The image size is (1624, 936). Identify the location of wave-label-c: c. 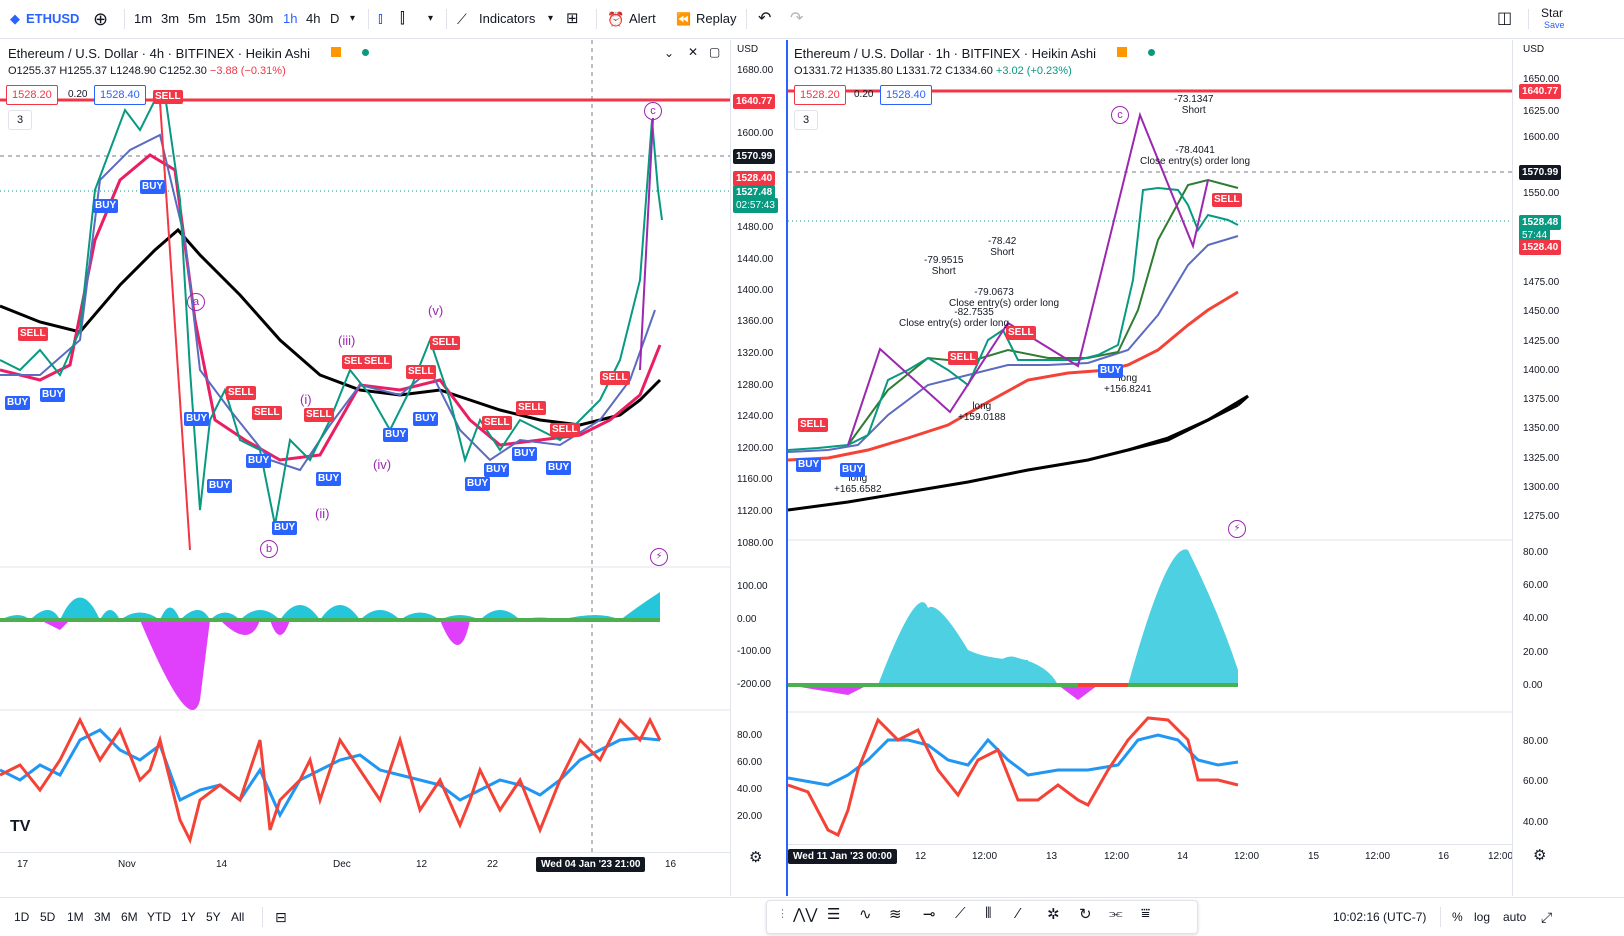
(653, 111).